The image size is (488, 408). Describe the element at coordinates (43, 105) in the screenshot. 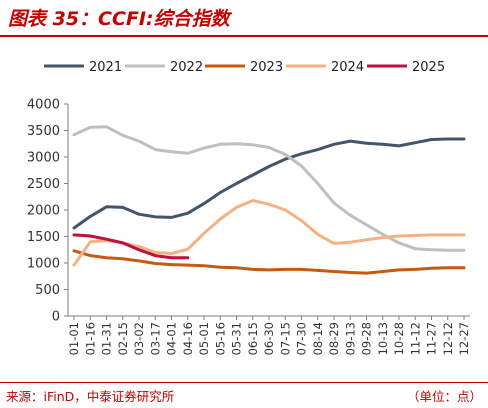

I see `y-tick-label: 4000` at that location.